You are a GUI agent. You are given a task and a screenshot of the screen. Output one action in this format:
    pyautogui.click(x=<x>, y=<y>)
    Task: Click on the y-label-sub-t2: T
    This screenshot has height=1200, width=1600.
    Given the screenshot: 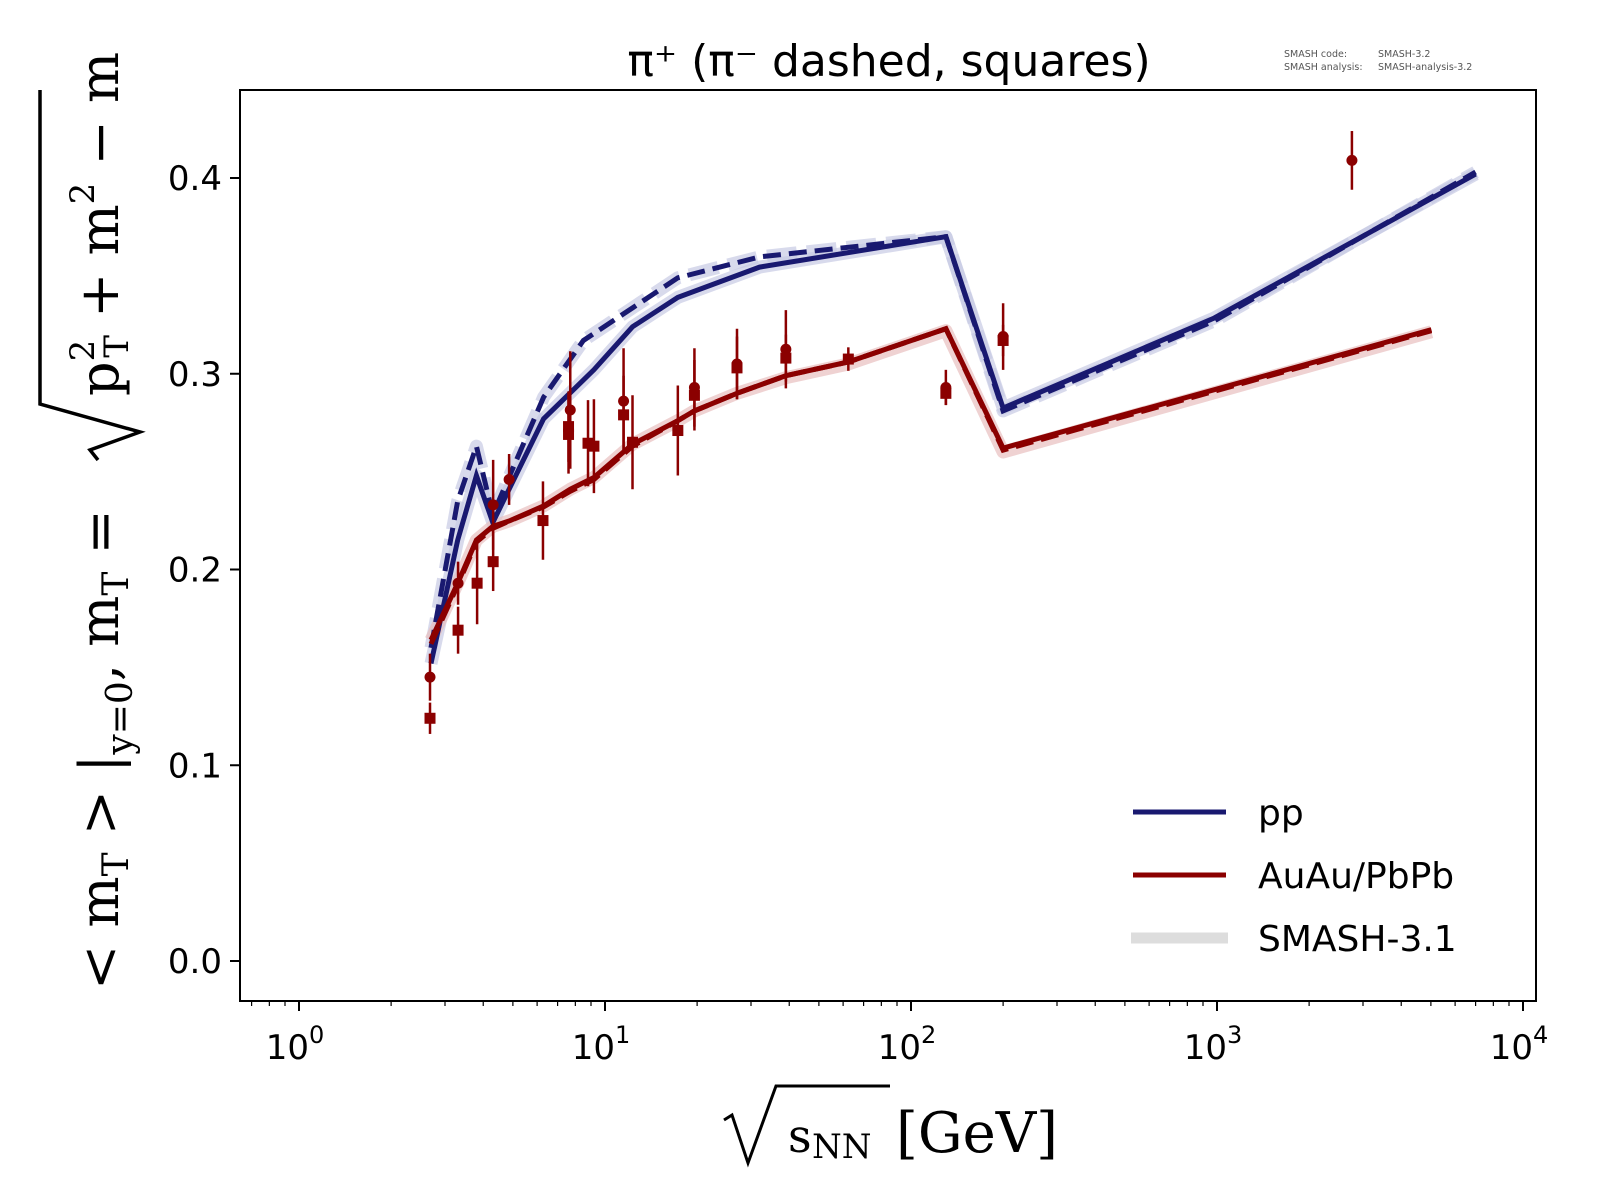 What is the action you would take?
    pyautogui.click(x=116, y=584)
    